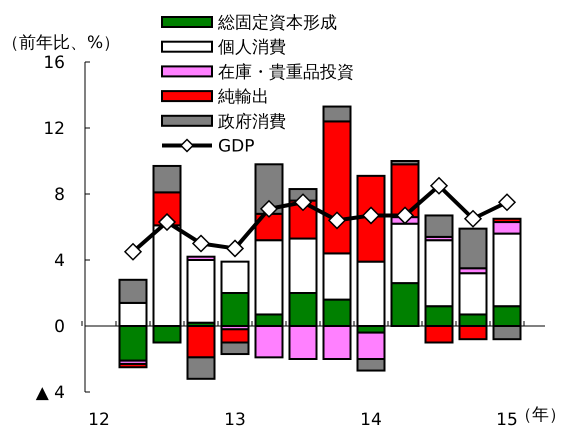 The height and width of the screenshot is (432, 568). What do you see at coordinates (54, 63) in the screenshot?
I see `y-tick-label: 16` at bounding box center [54, 63].